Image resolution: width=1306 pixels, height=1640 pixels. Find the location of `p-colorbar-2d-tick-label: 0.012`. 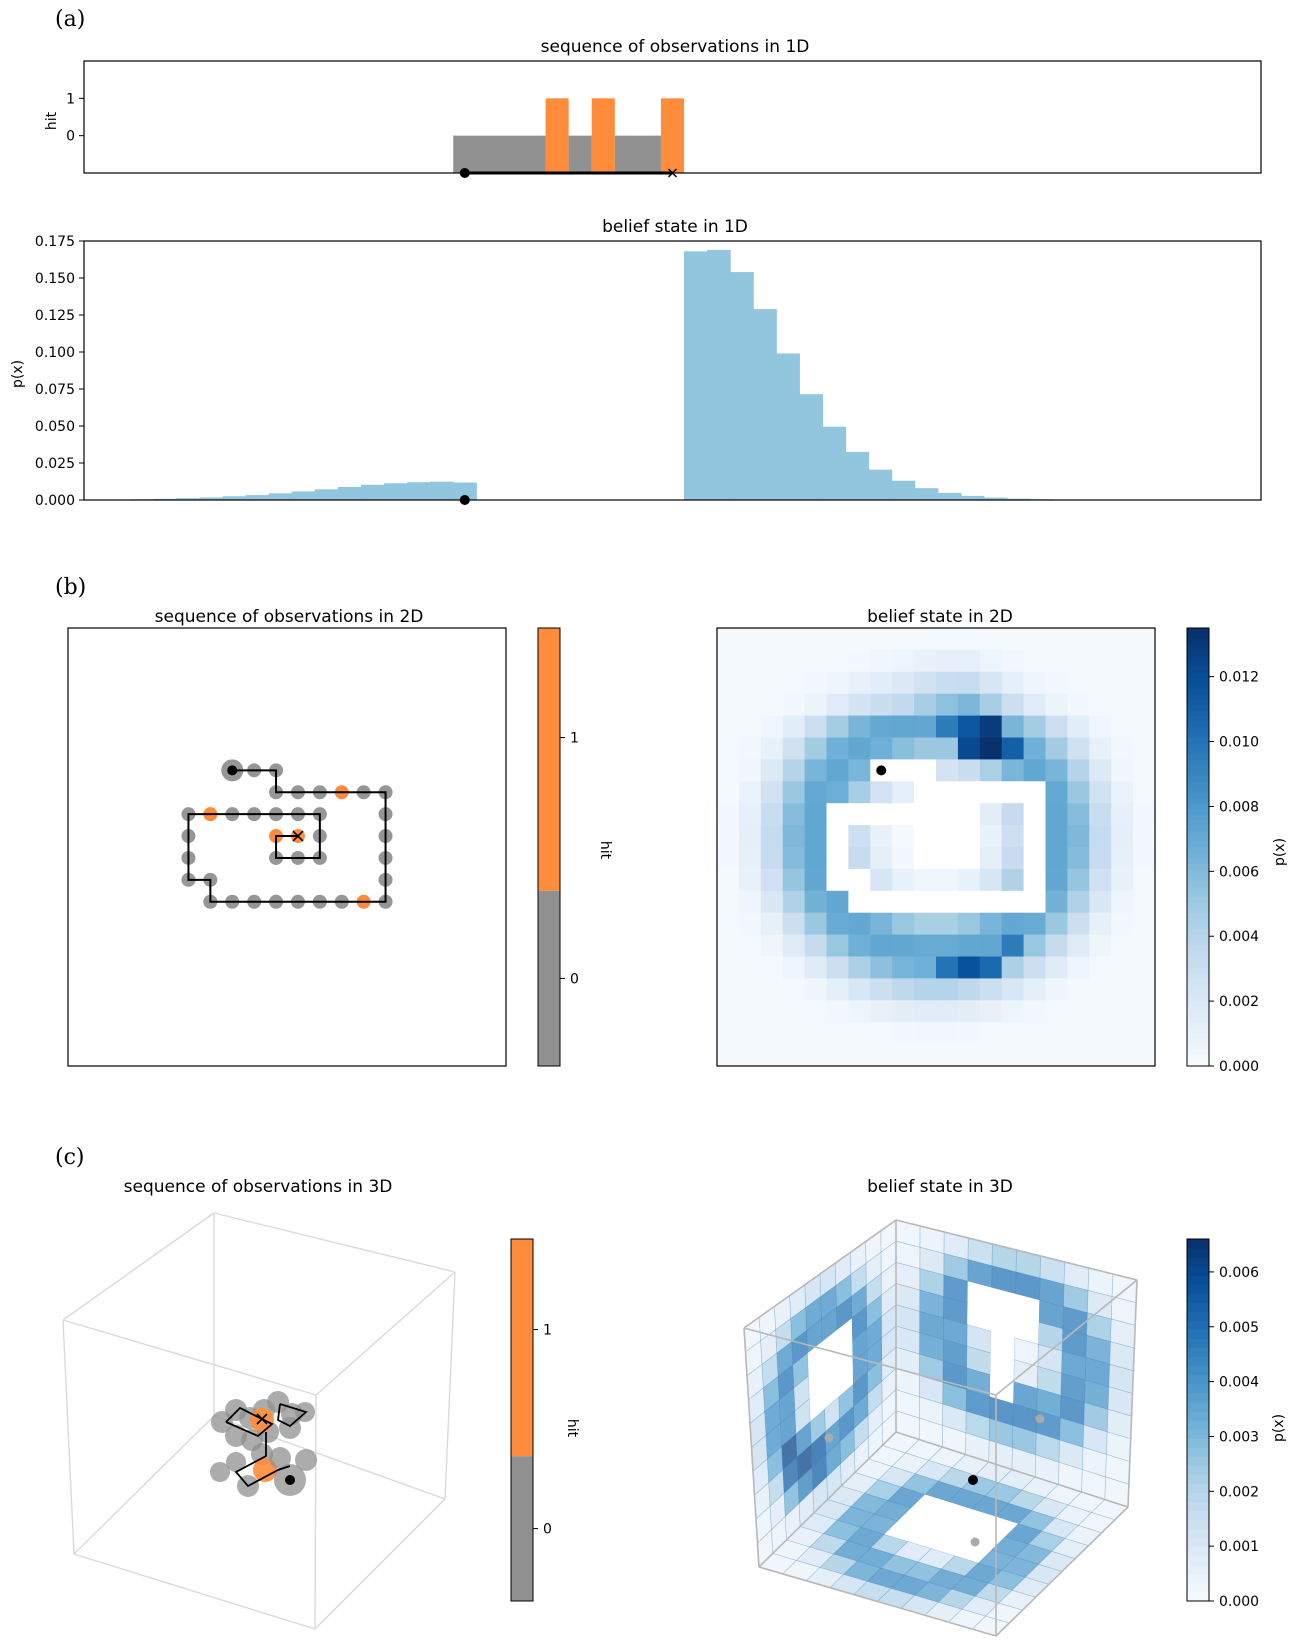

p-colorbar-2d-tick-label: 0.012 is located at coordinates (1239, 678).